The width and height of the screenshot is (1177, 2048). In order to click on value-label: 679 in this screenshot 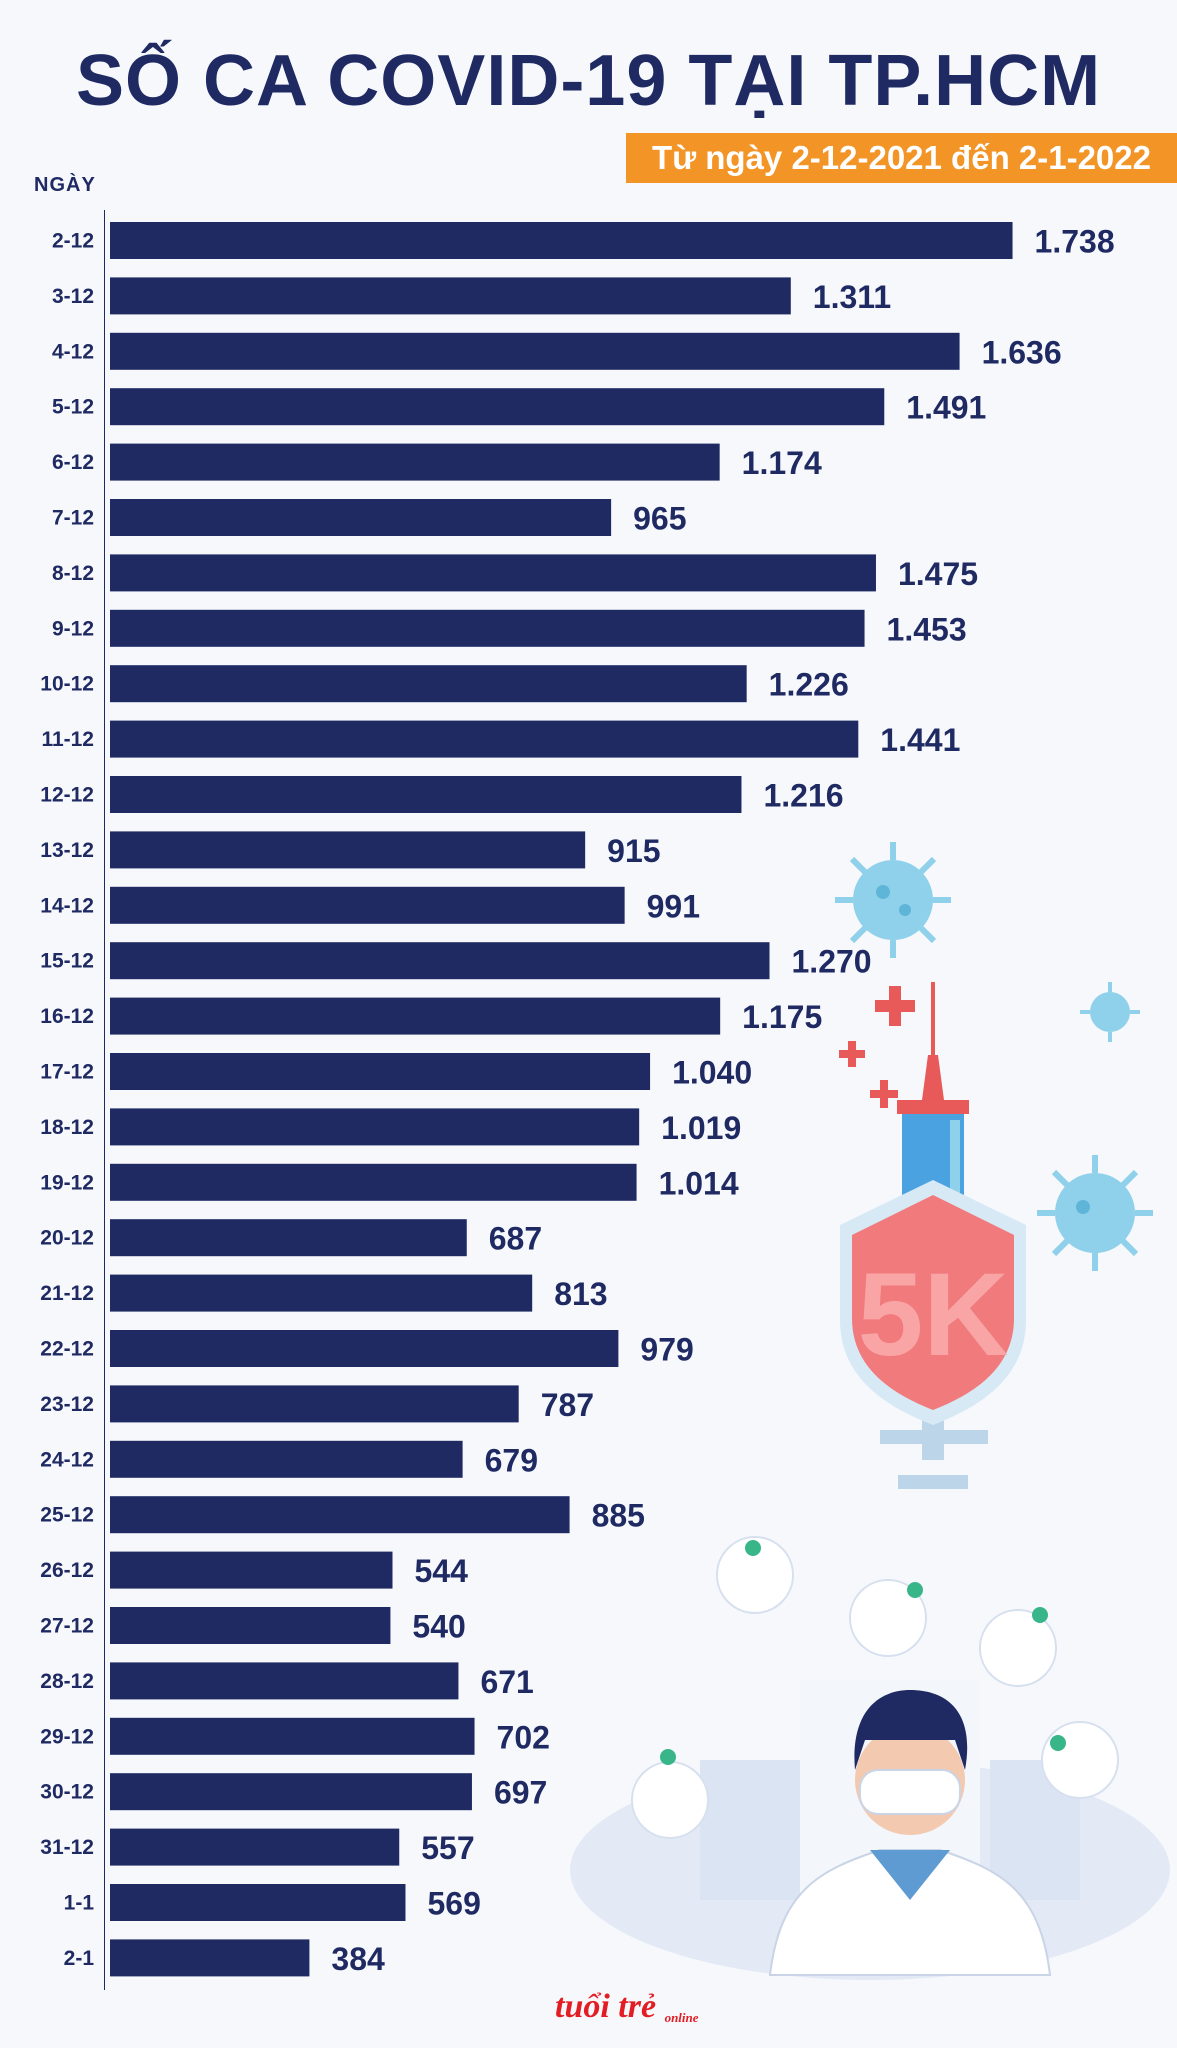, I will do `click(511, 1460)`.